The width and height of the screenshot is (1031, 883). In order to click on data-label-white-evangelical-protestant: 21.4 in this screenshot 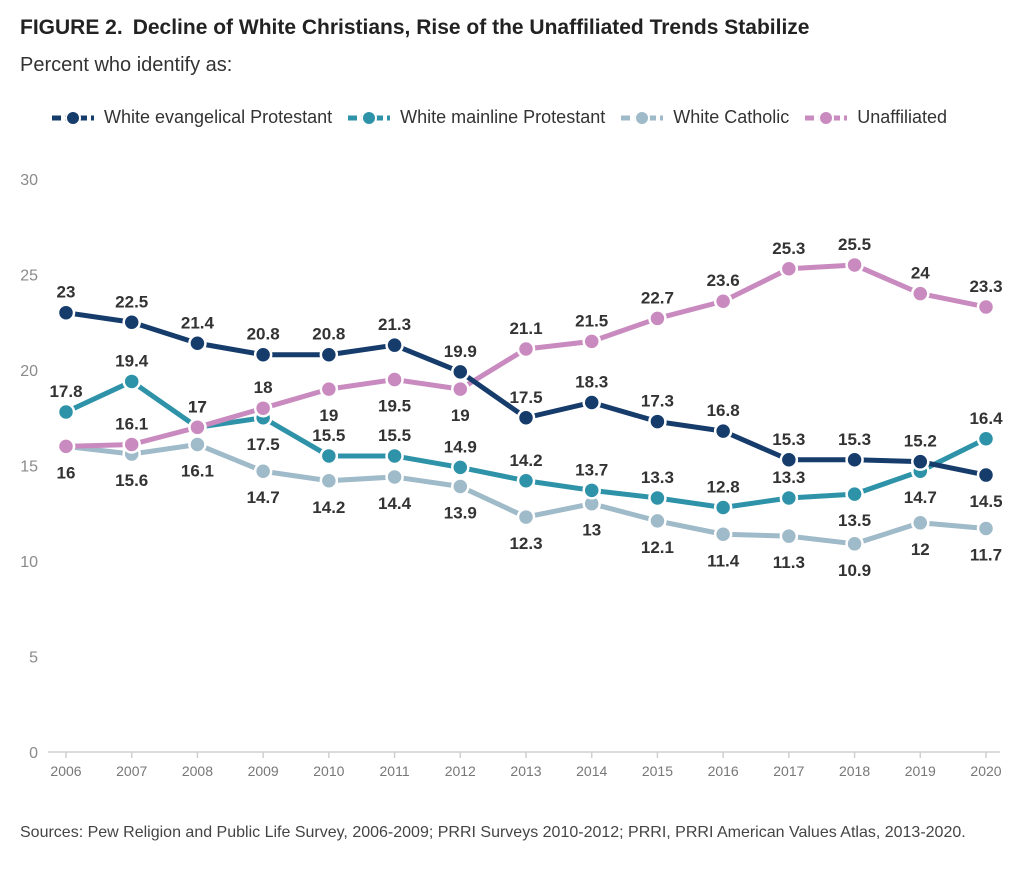, I will do `click(198, 322)`.